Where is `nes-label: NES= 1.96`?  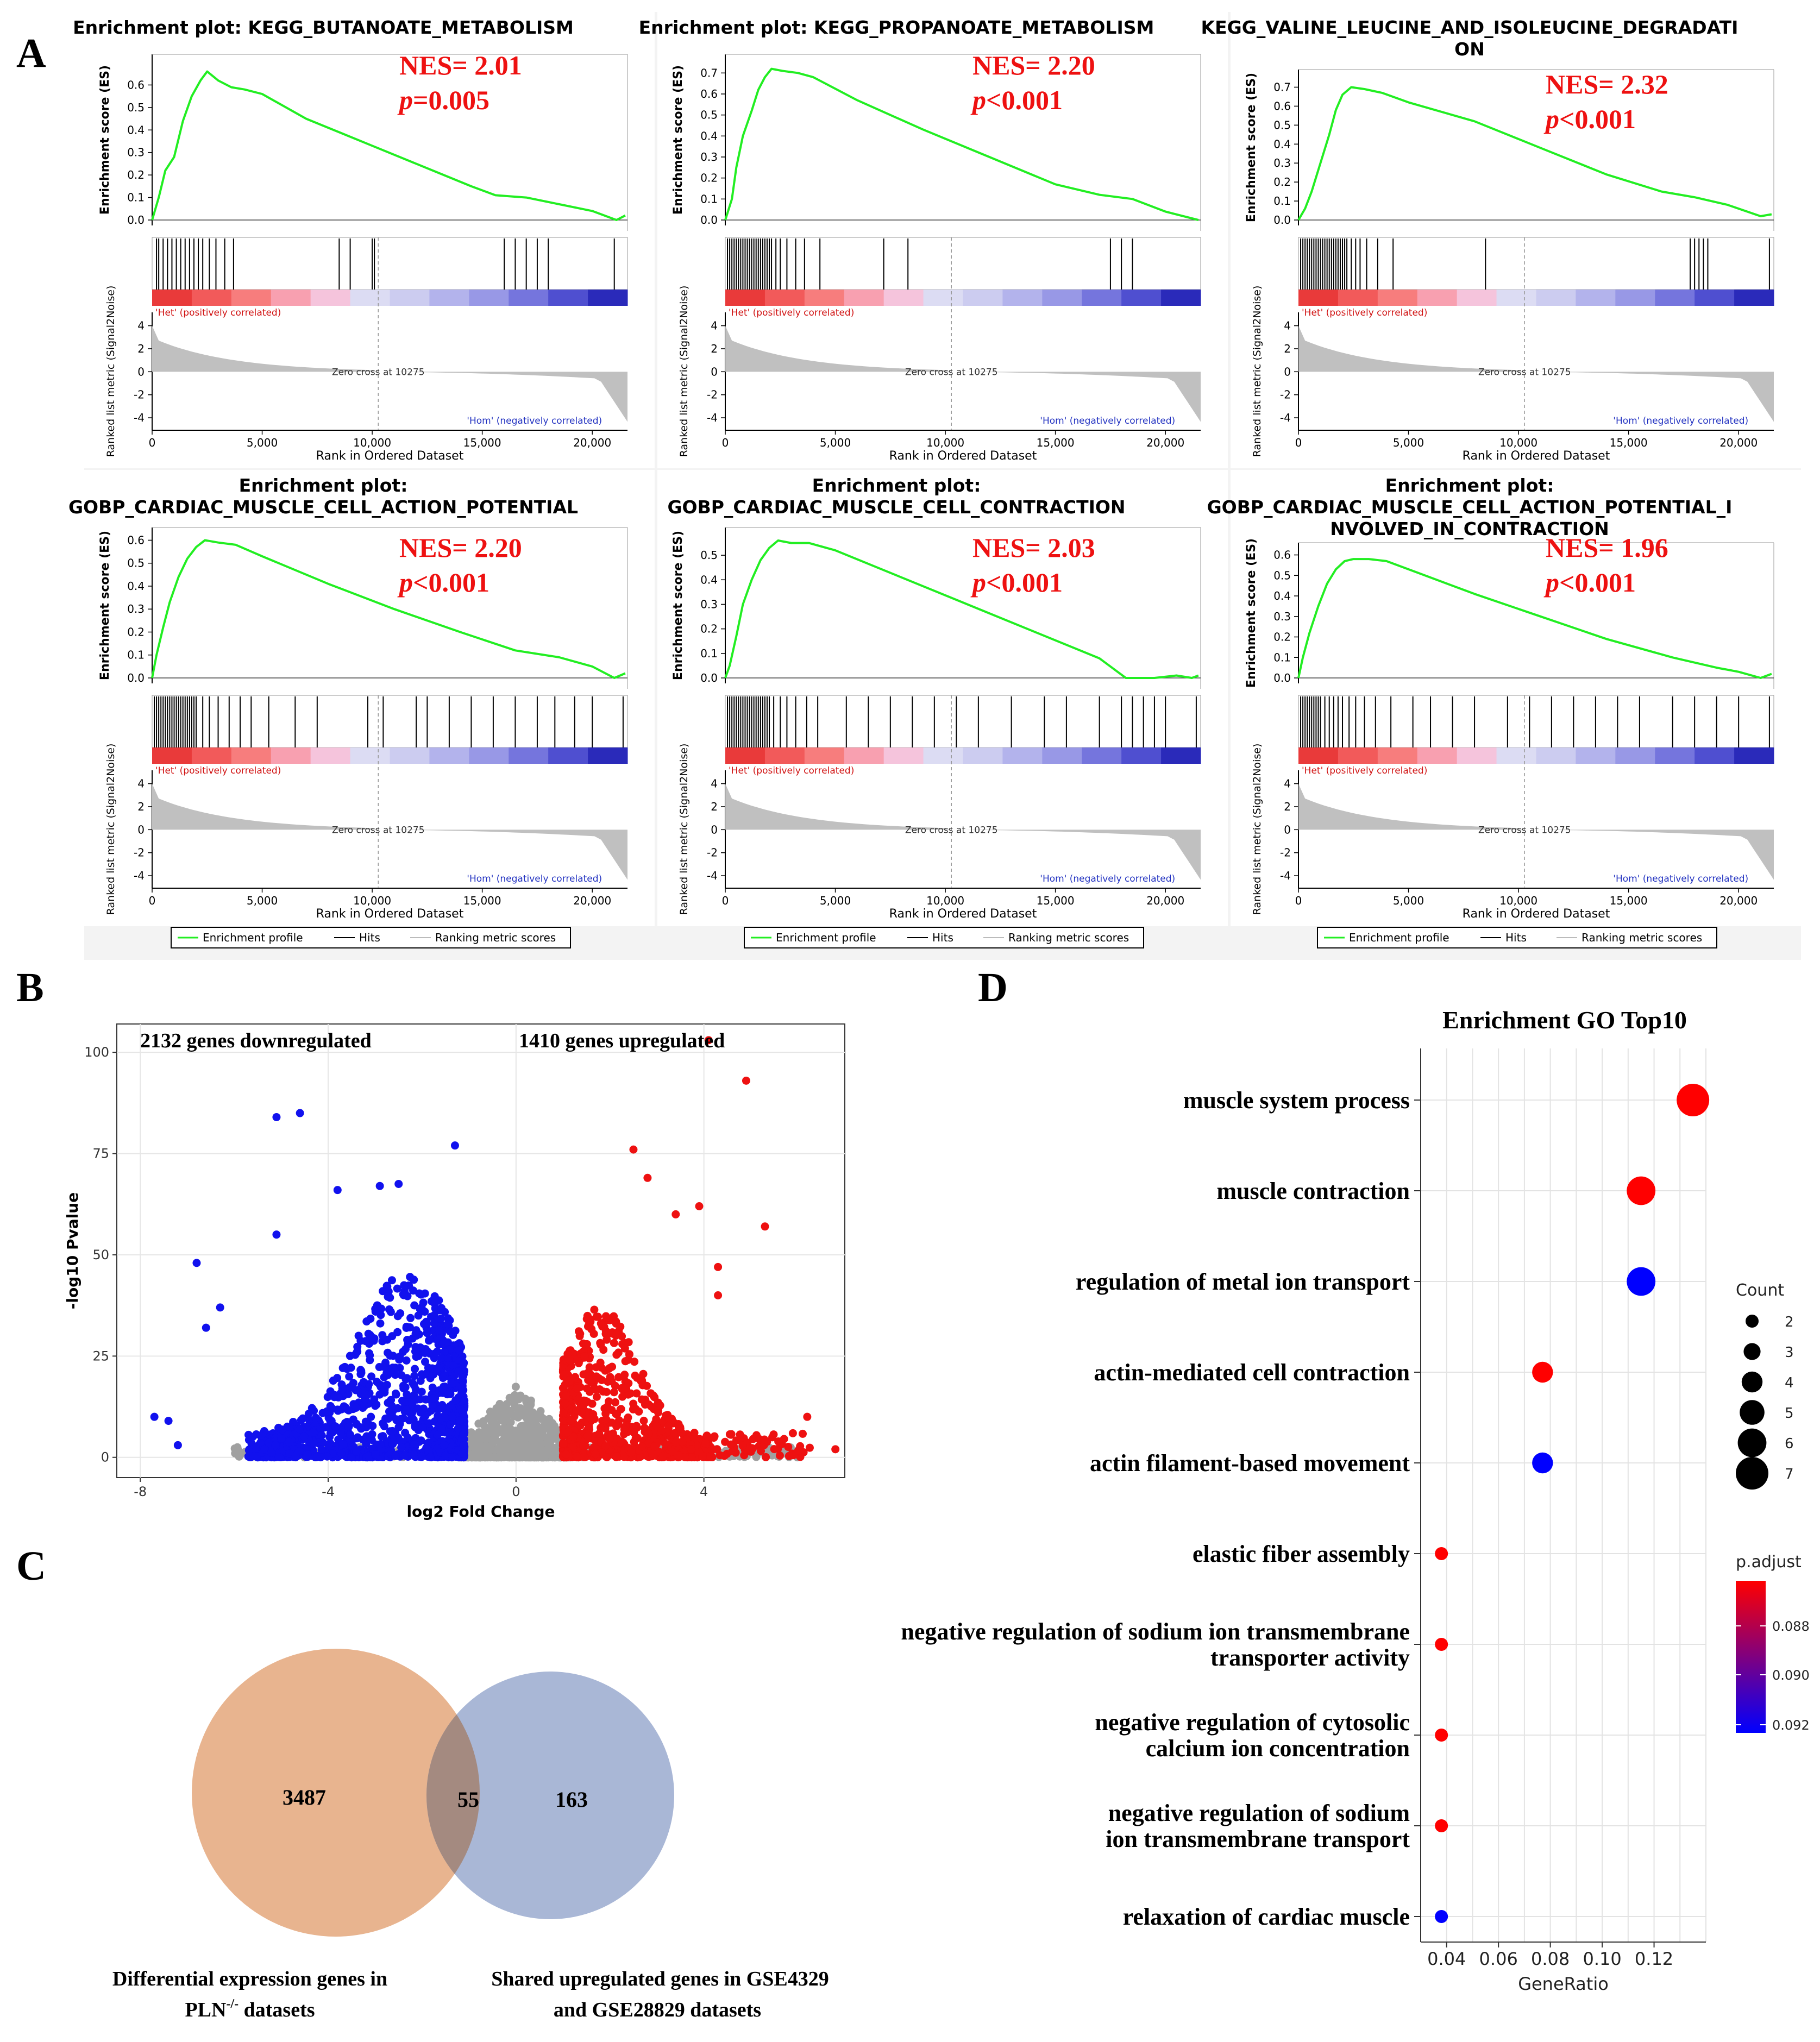
nes-label: NES= 1.96 is located at coordinates (1607, 547).